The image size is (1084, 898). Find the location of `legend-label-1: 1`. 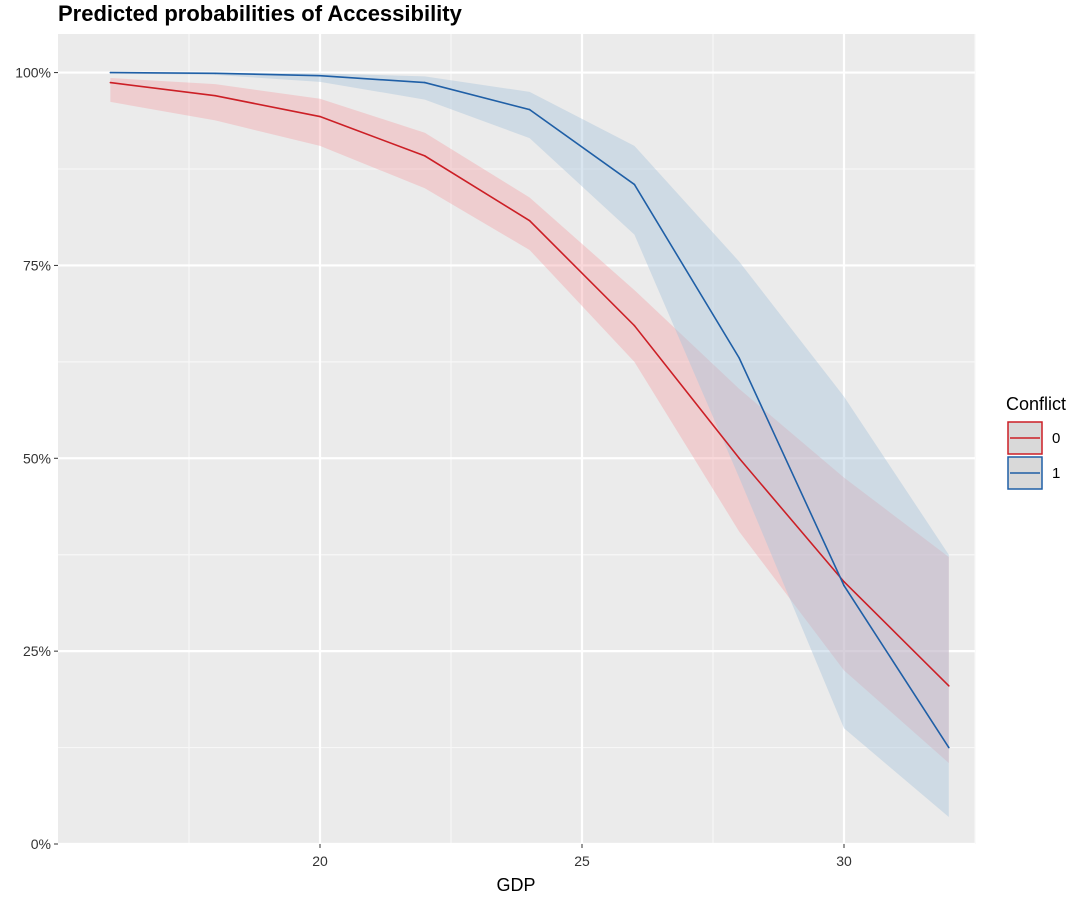

legend-label-1: 1 is located at coordinates (1056, 473).